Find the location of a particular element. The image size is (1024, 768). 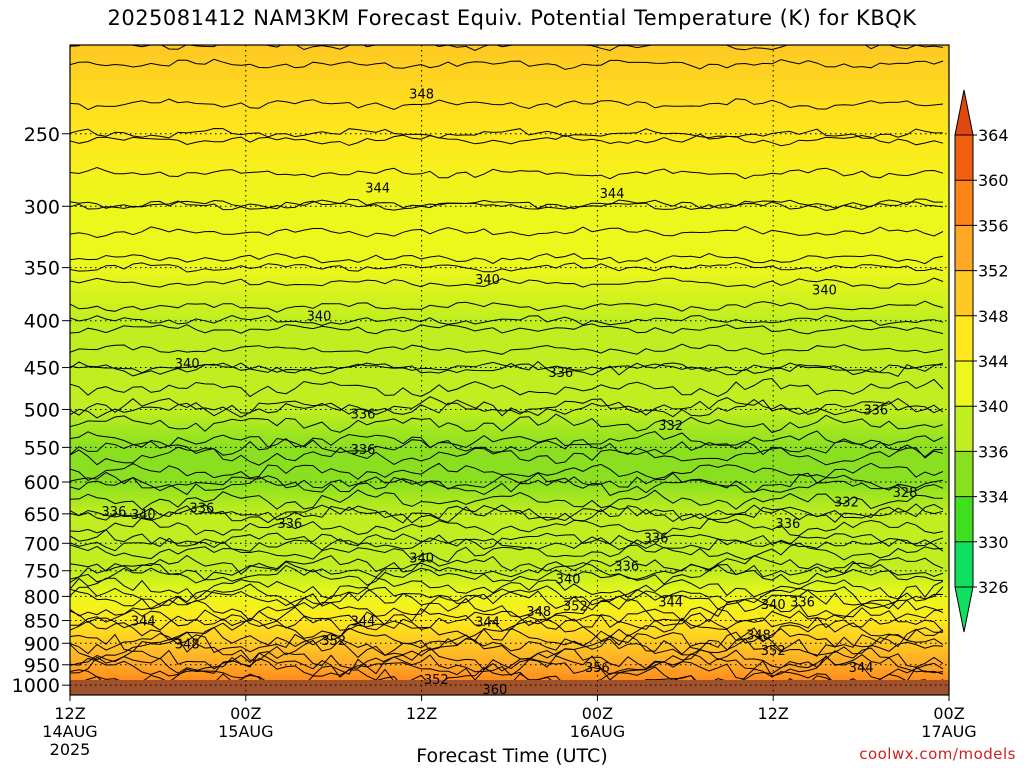

colorbar-label: 326 is located at coordinates (993, 587).